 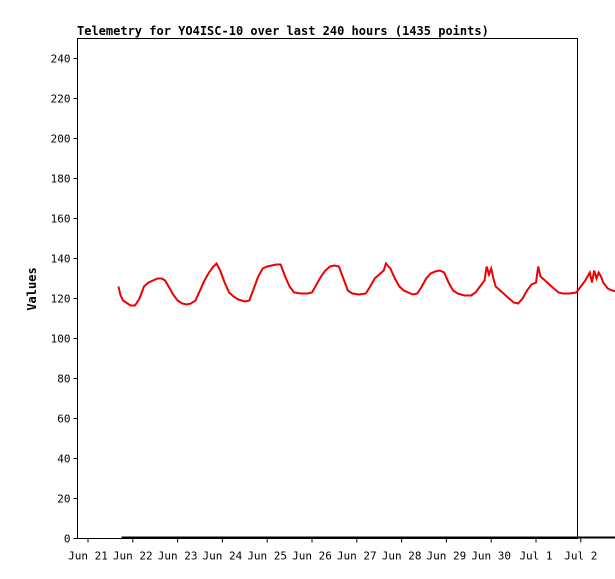 What do you see at coordinates (61, 179) in the screenshot?
I see `y-tick-label: 180` at bounding box center [61, 179].